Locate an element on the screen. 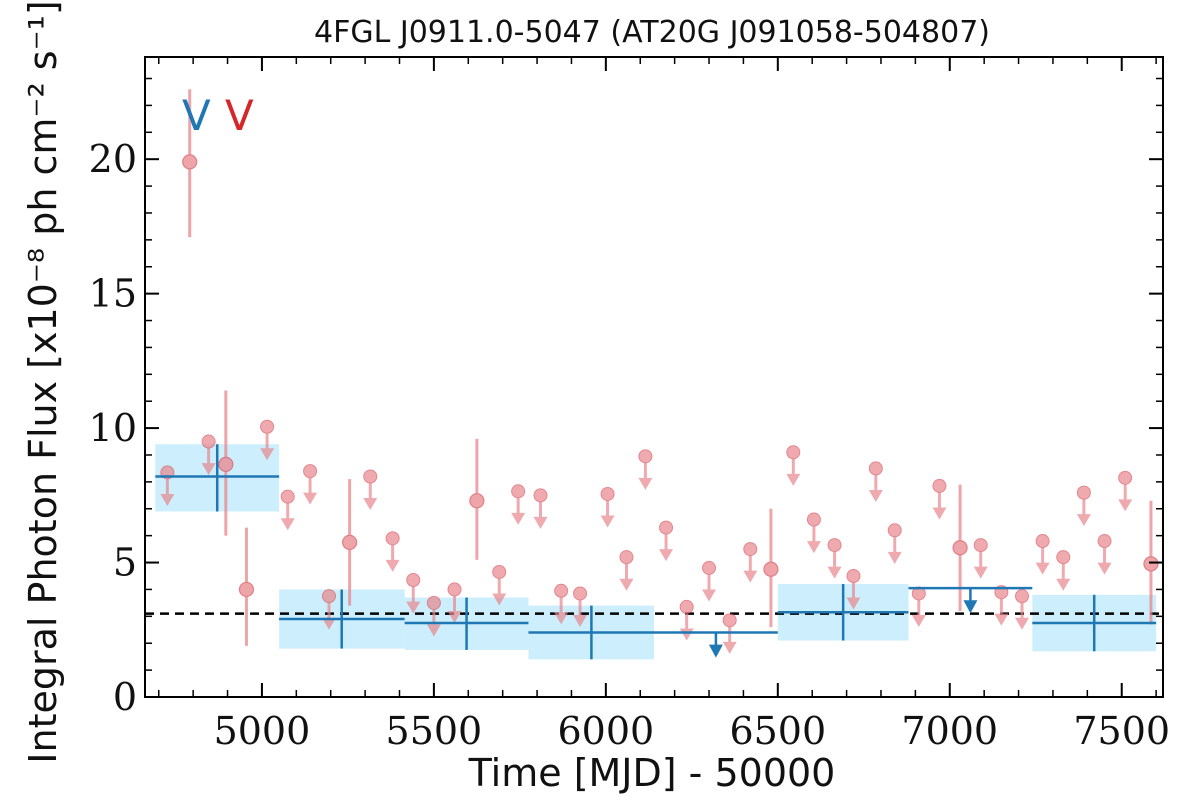  bin-upper-limit-arrow is located at coordinates (715, 651).